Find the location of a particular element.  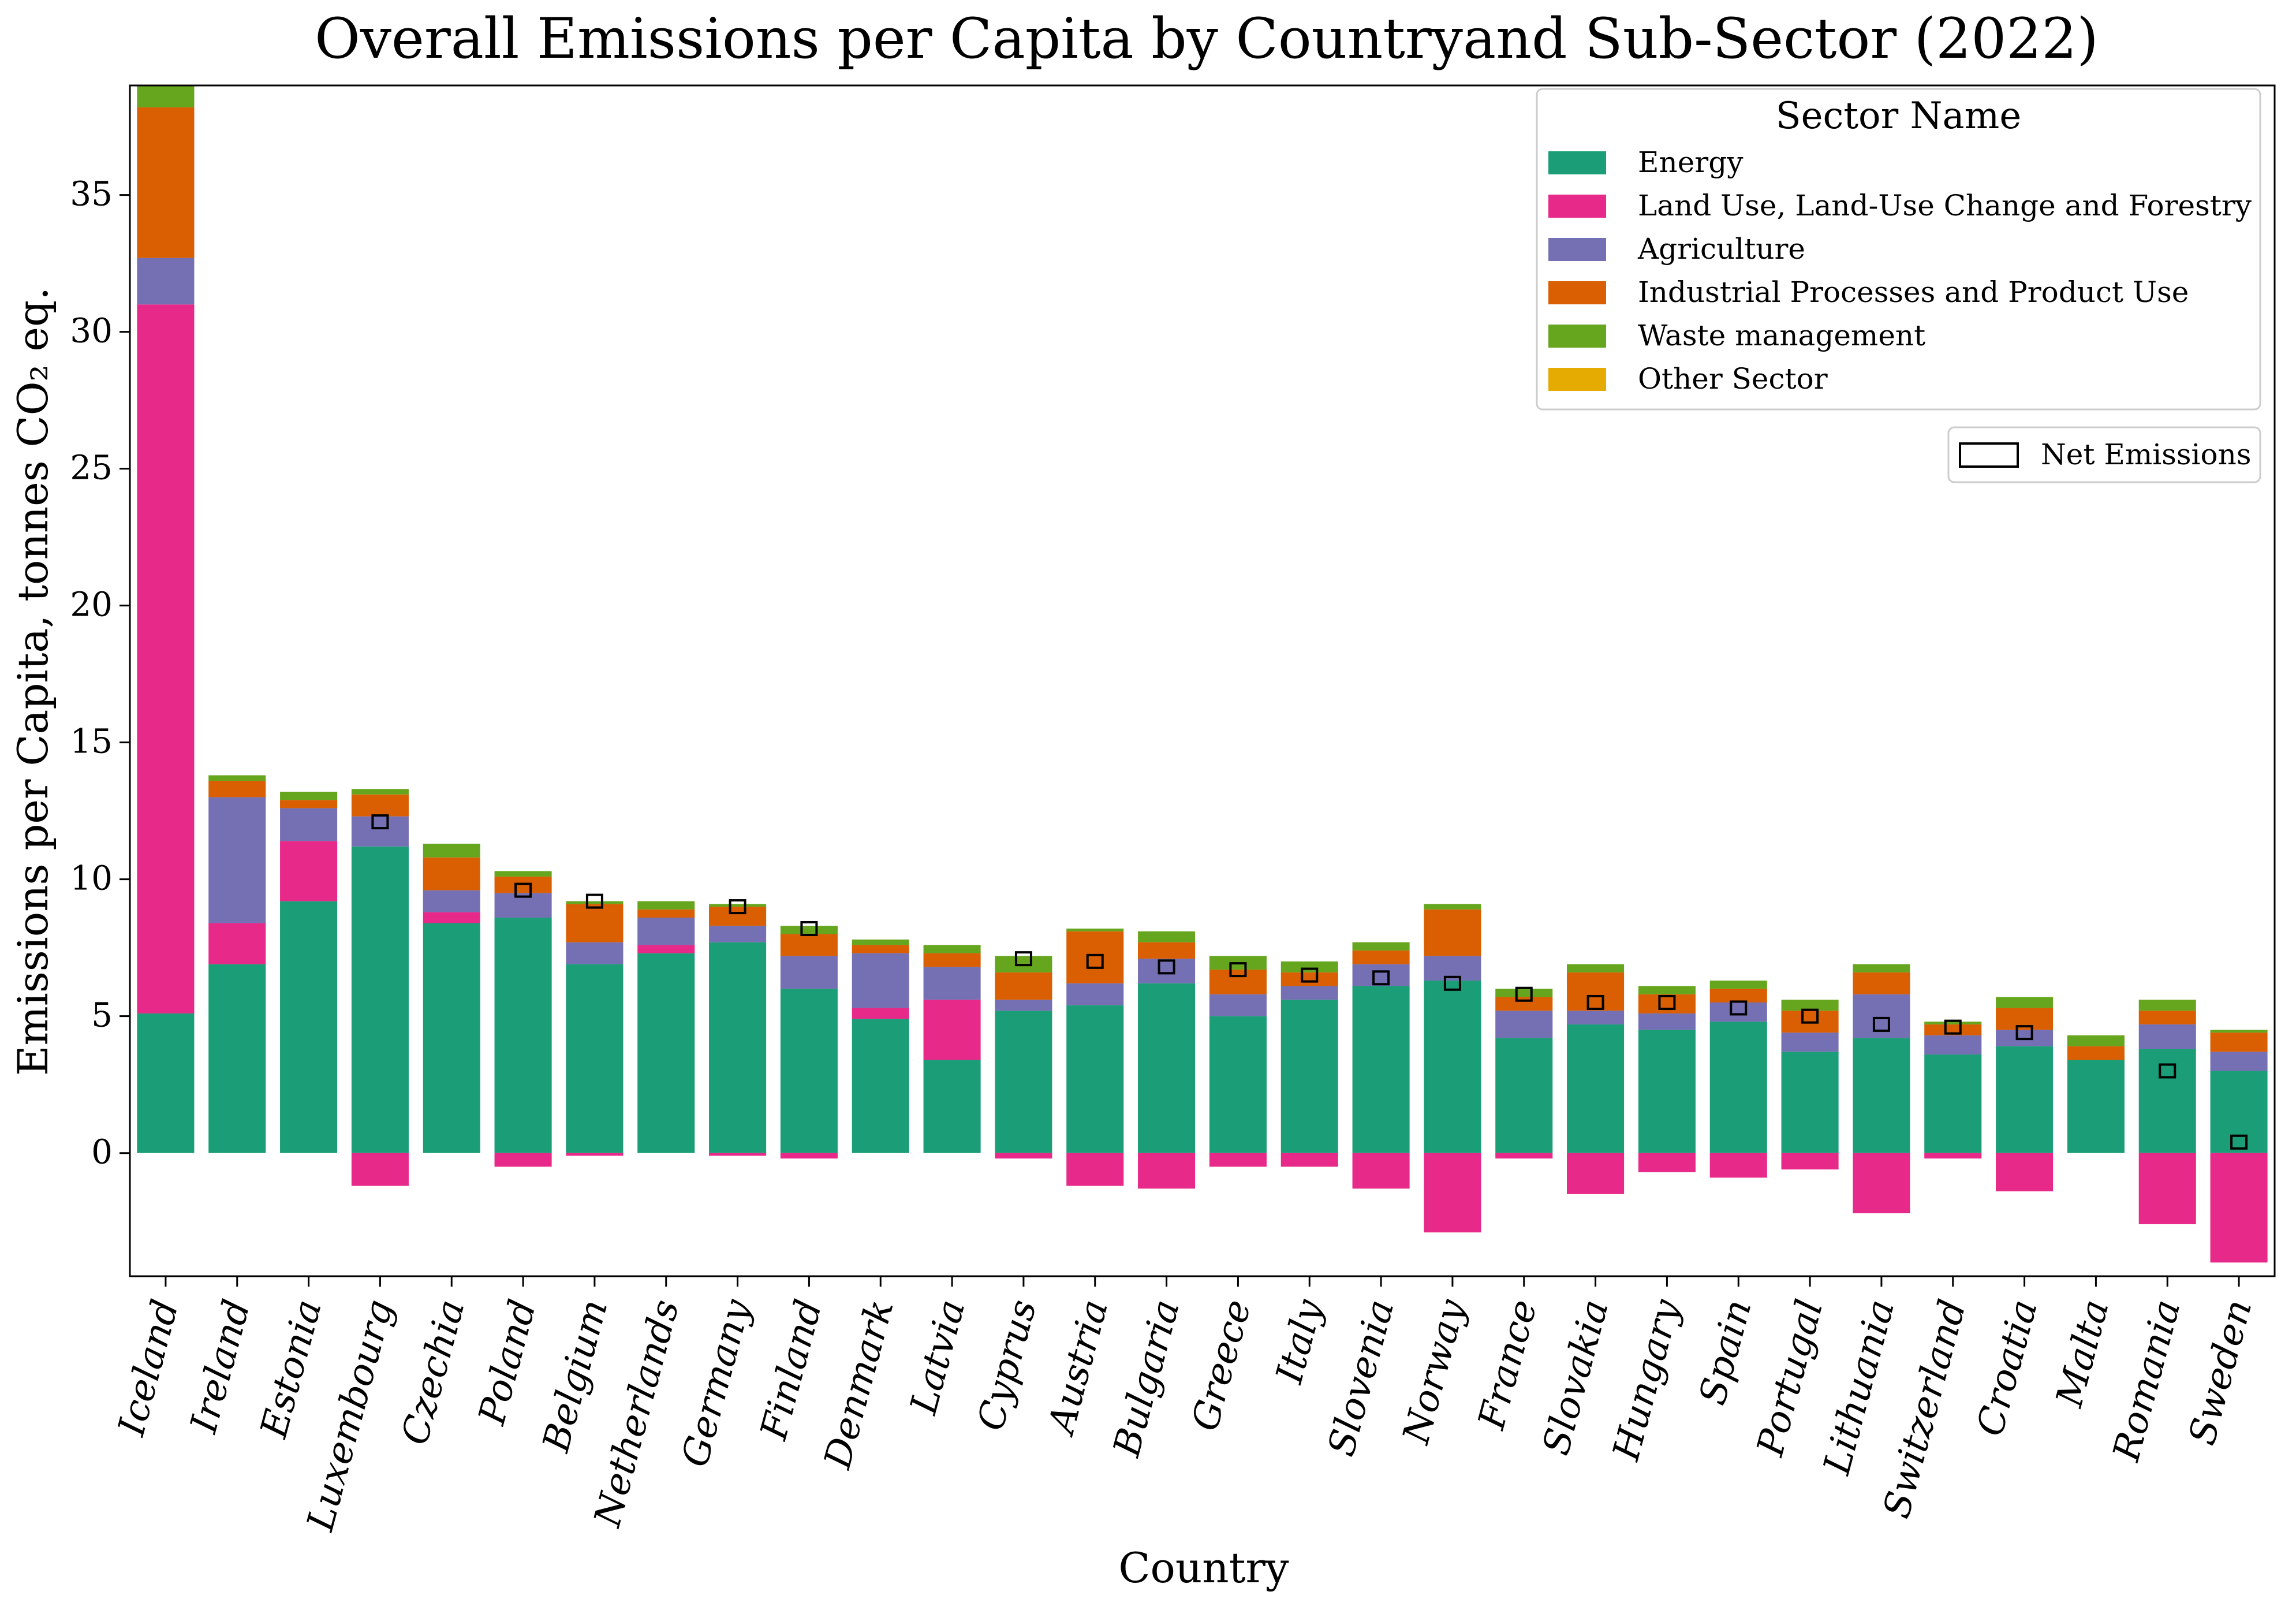

net-marker-luxembourg is located at coordinates (380, 822).